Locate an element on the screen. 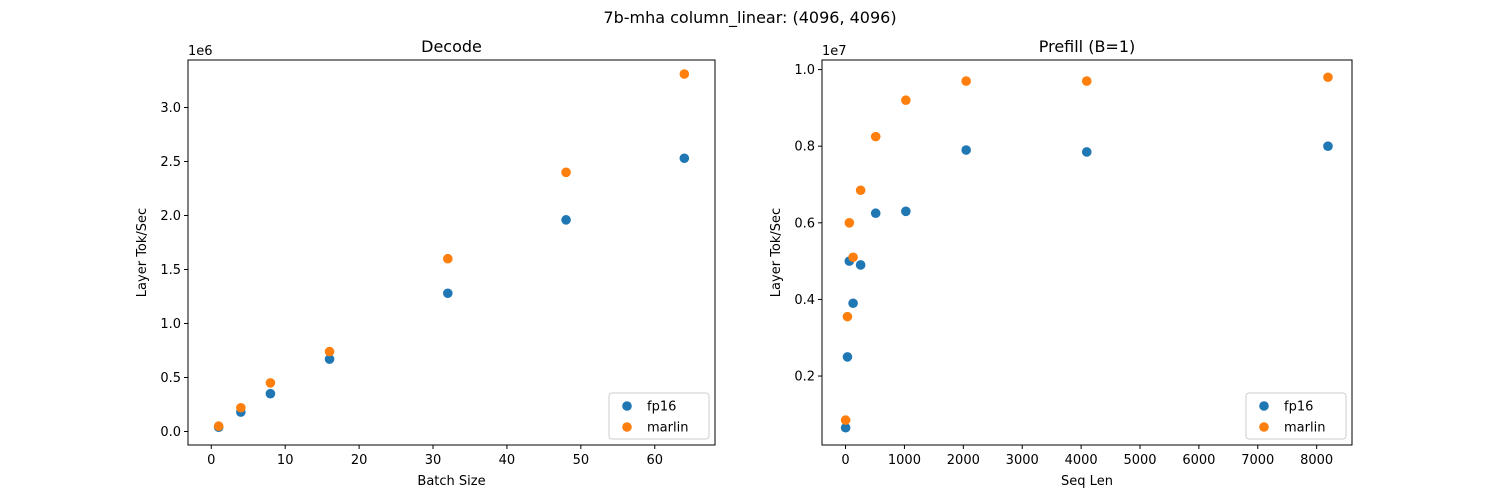 This screenshot has height=500, width=1500. x-axis-label: Seq Len is located at coordinates (1087, 481).